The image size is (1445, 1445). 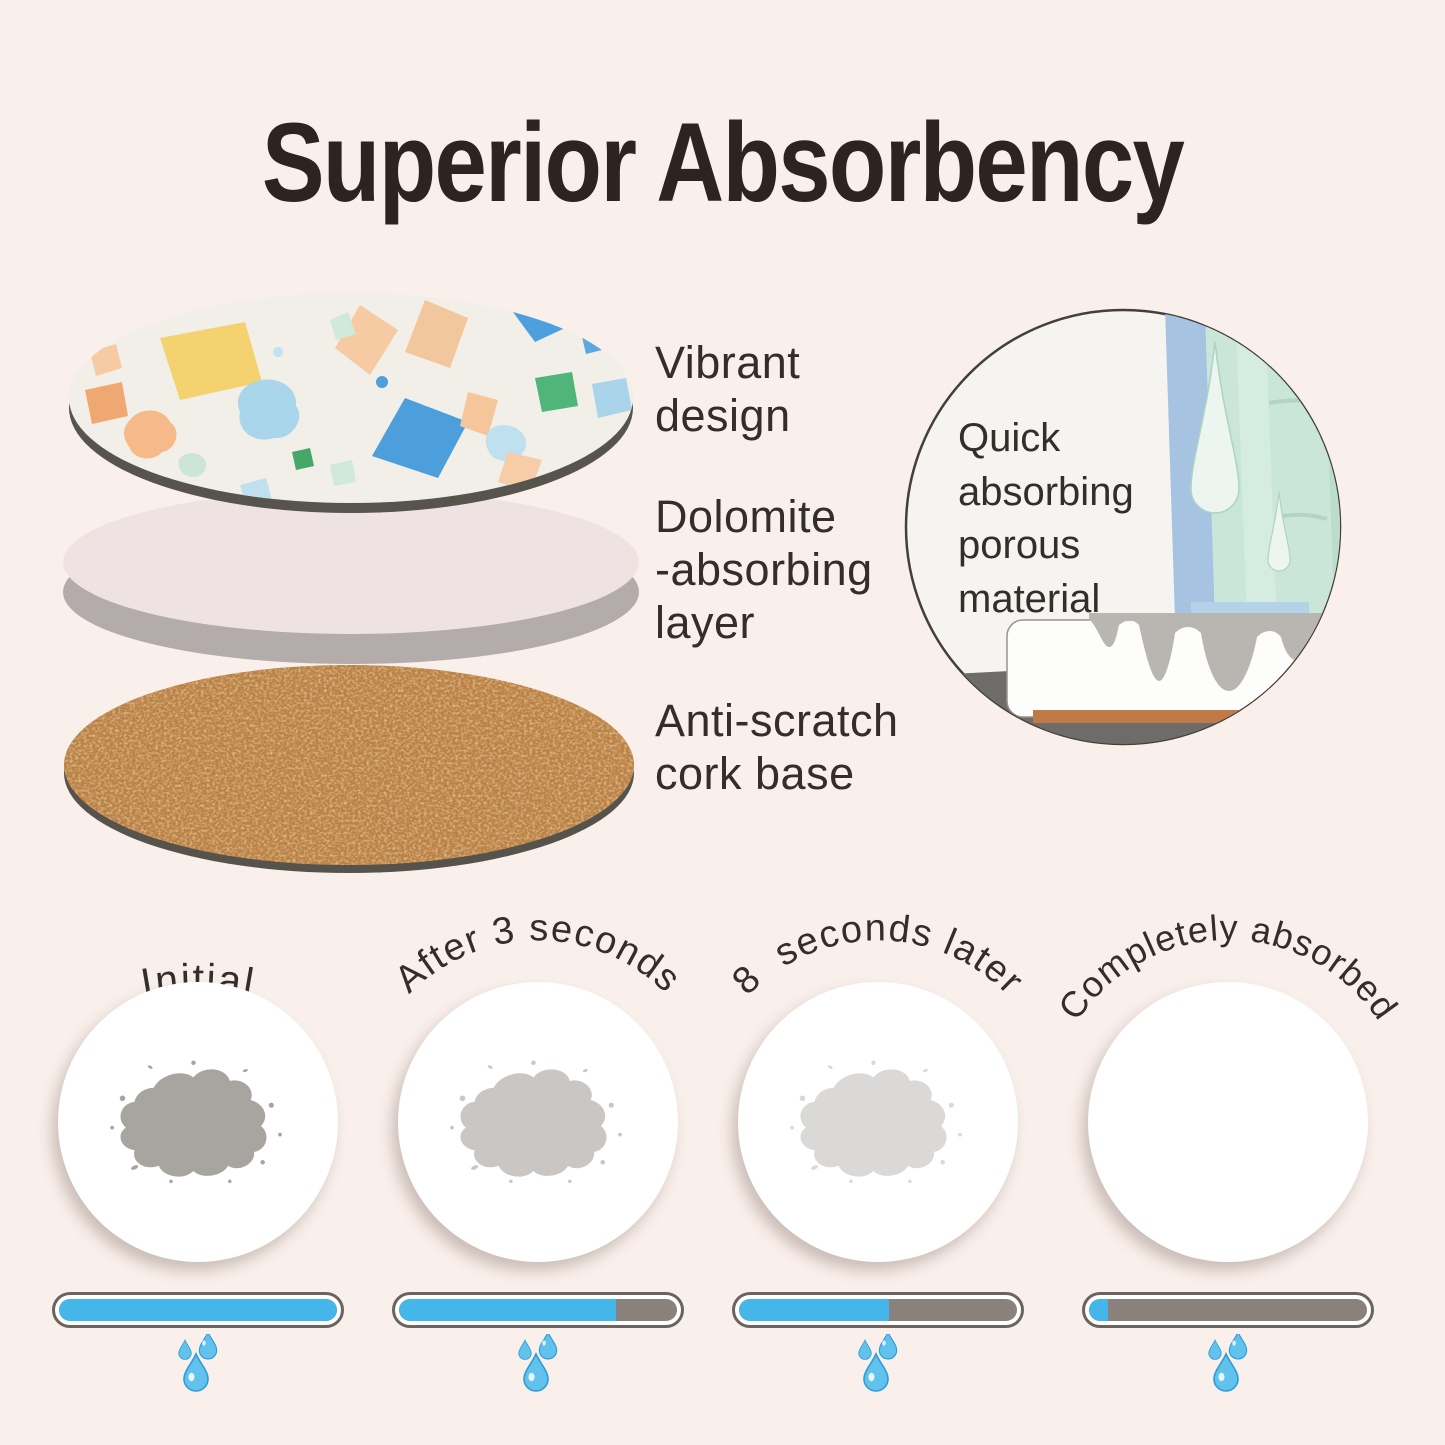 I want to click on page-title: Superior Absorbency, so click(x=723, y=162).